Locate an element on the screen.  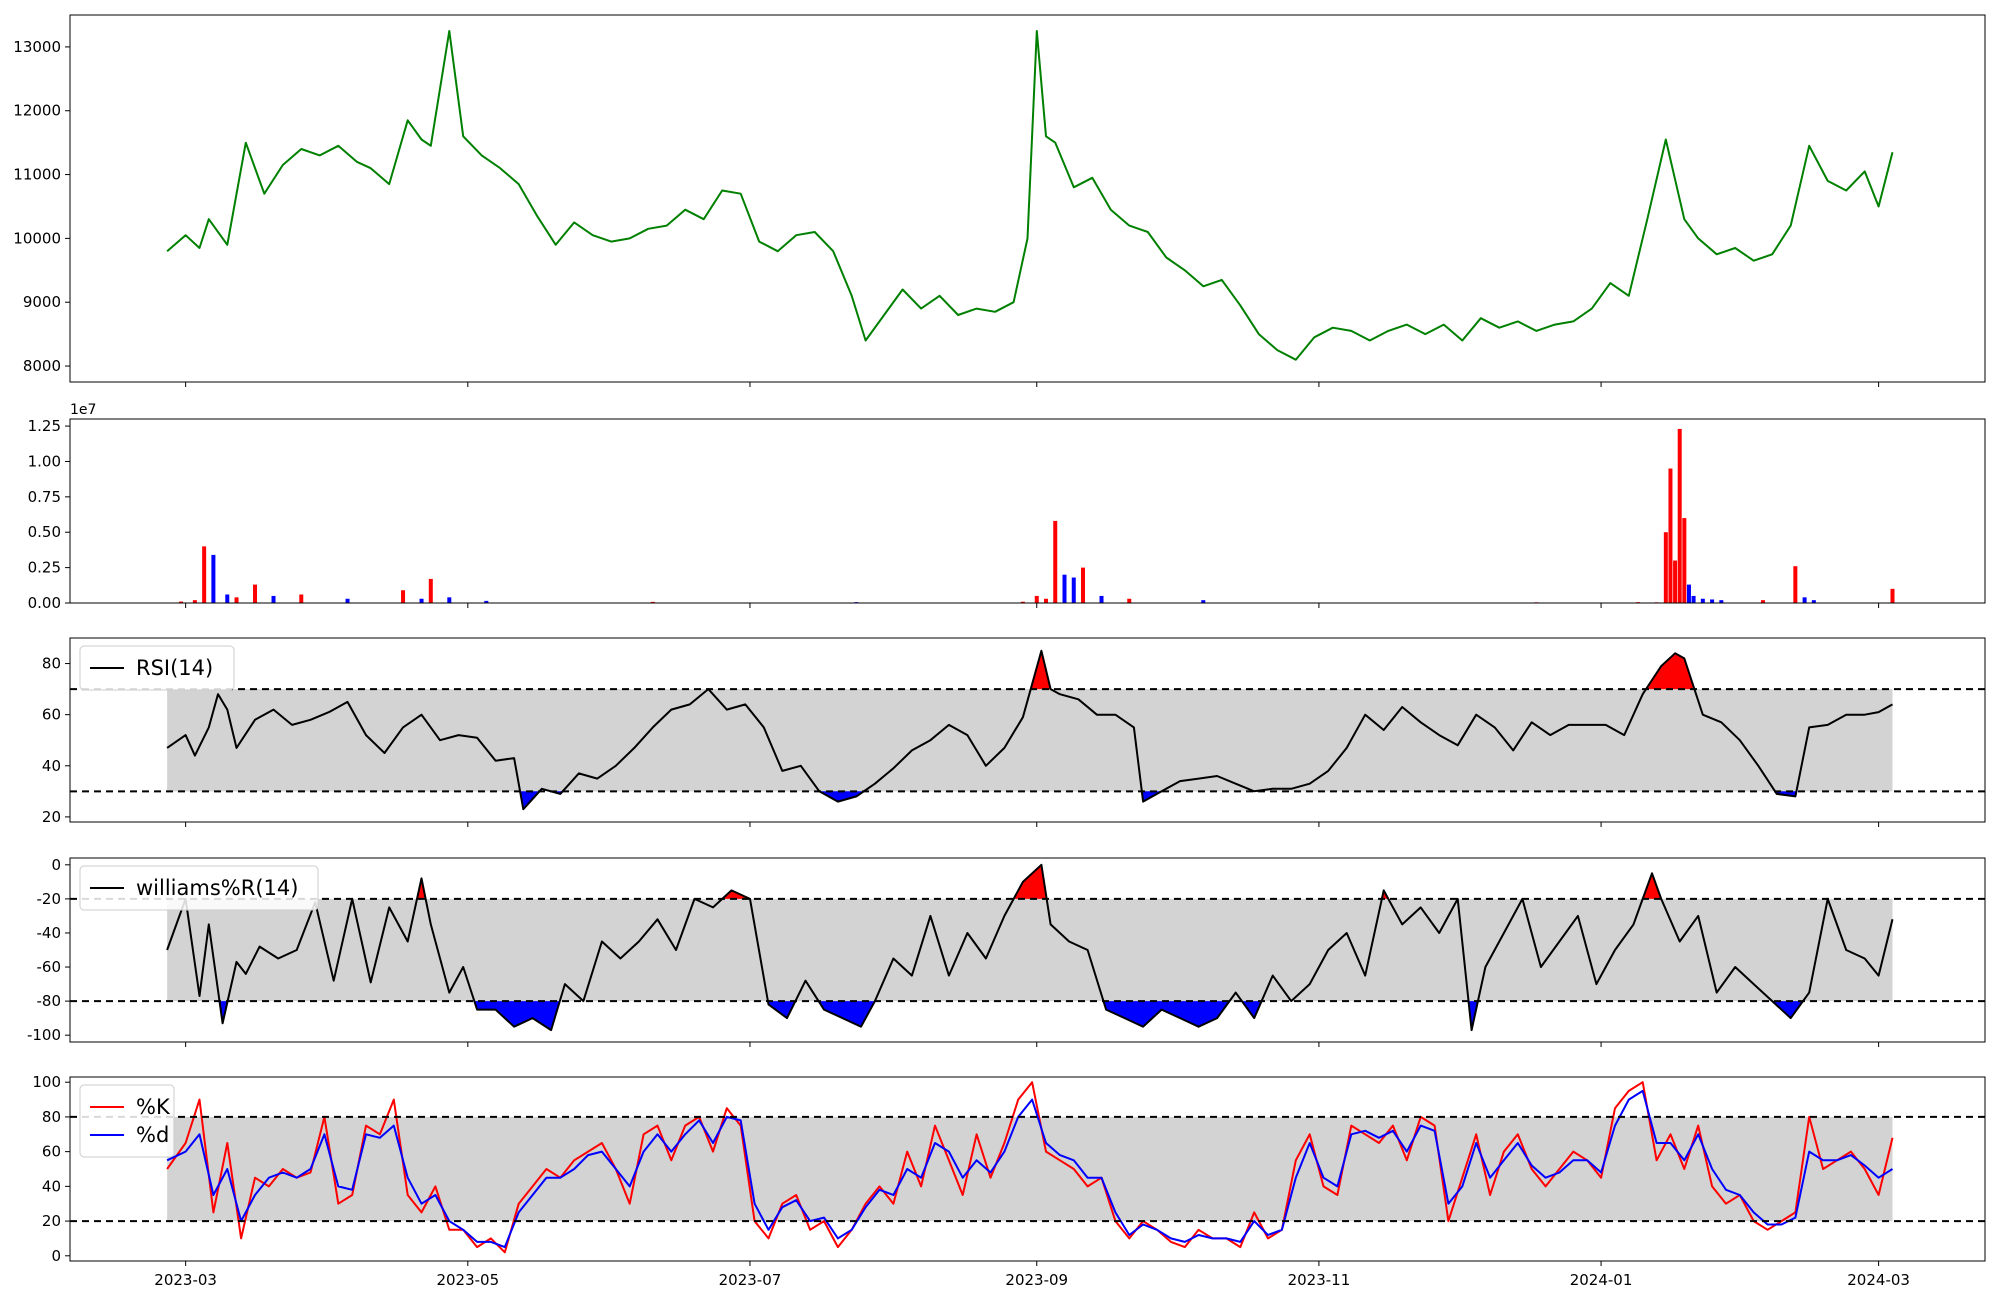
y-tick-label: 11000 is located at coordinates (37, 175).